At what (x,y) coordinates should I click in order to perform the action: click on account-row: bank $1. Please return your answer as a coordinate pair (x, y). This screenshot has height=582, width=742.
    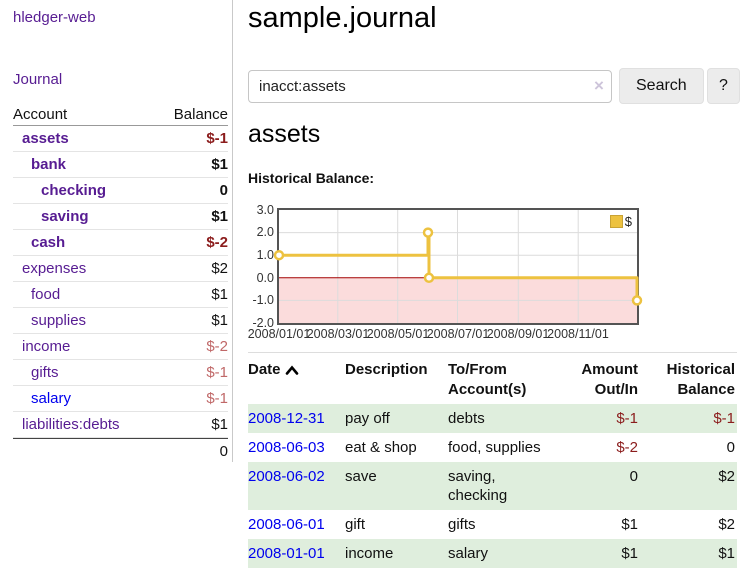
    Looking at the image, I should click on (120, 165).